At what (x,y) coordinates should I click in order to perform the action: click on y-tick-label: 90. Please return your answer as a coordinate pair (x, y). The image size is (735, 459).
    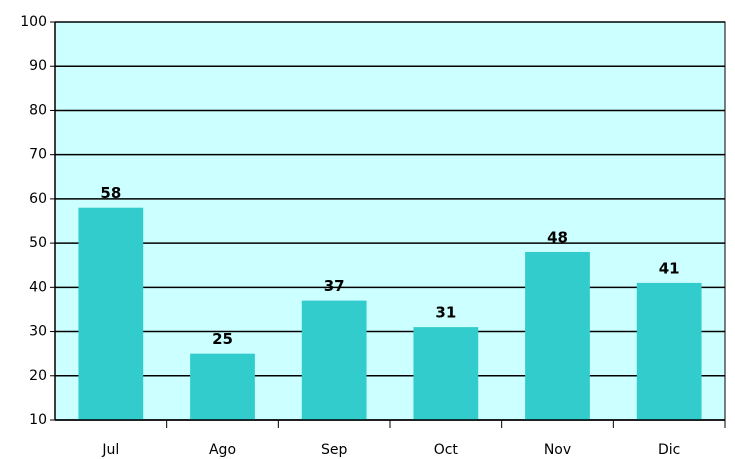
    Looking at the image, I should click on (38, 66).